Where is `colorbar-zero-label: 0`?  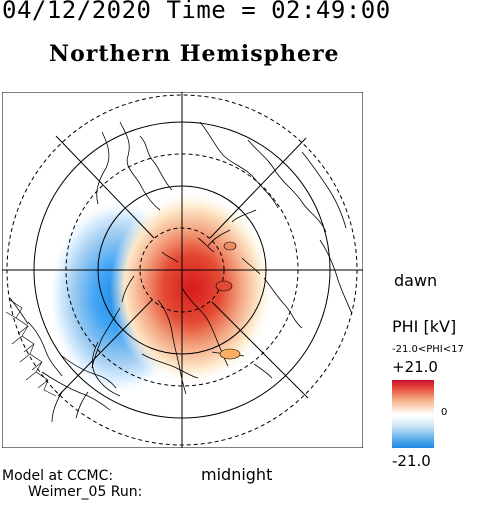 colorbar-zero-label: 0 is located at coordinates (444, 412).